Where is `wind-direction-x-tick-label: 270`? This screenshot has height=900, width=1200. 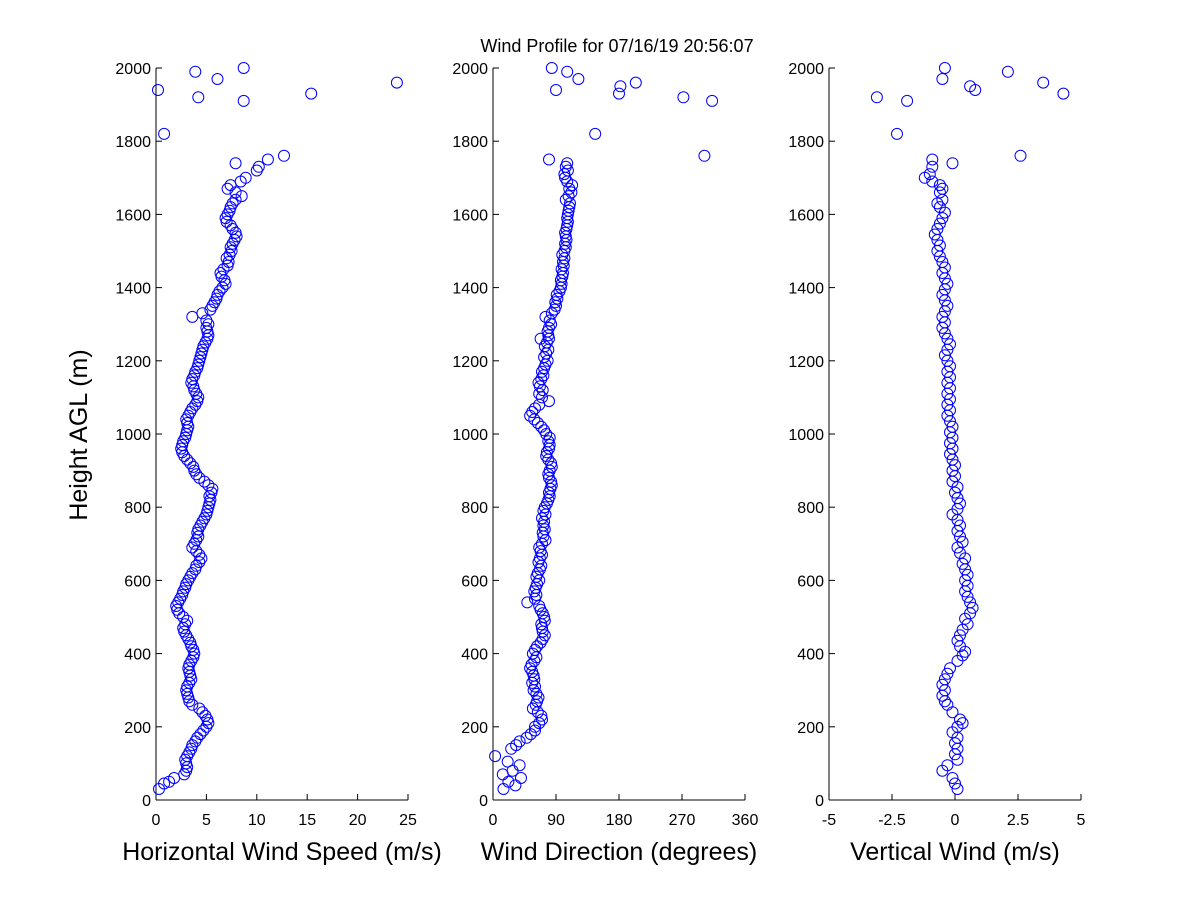 wind-direction-x-tick-label: 270 is located at coordinates (682, 820).